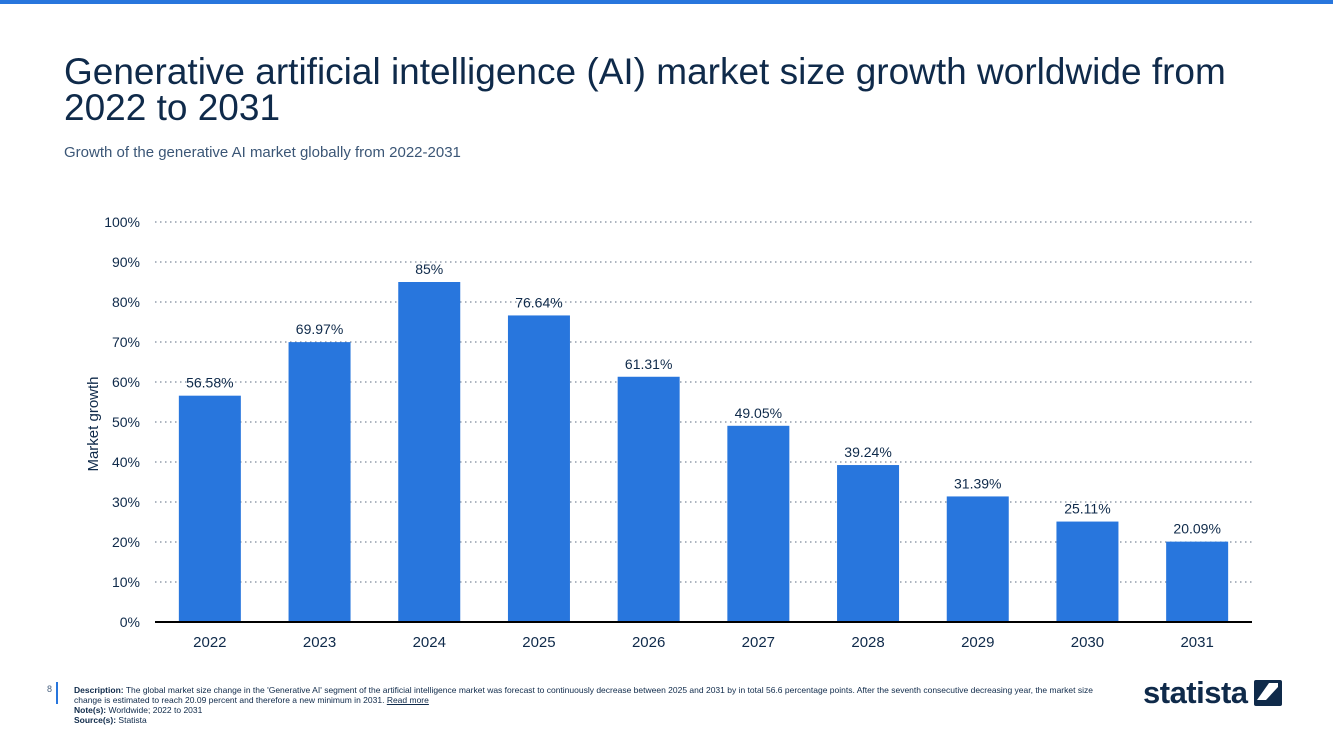  I want to click on y-tick-label: 70%, so click(126, 342).